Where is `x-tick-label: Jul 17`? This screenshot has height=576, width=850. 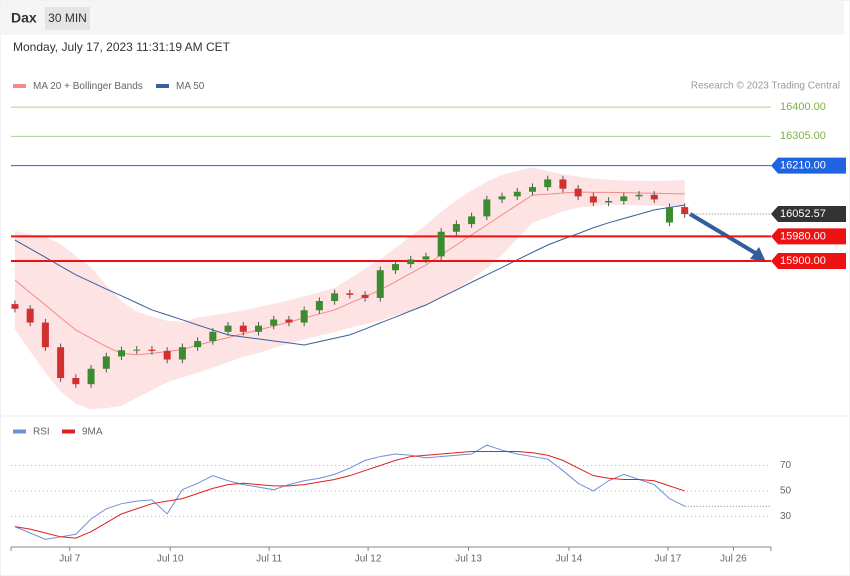 x-tick-label: Jul 17 is located at coordinates (668, 559).